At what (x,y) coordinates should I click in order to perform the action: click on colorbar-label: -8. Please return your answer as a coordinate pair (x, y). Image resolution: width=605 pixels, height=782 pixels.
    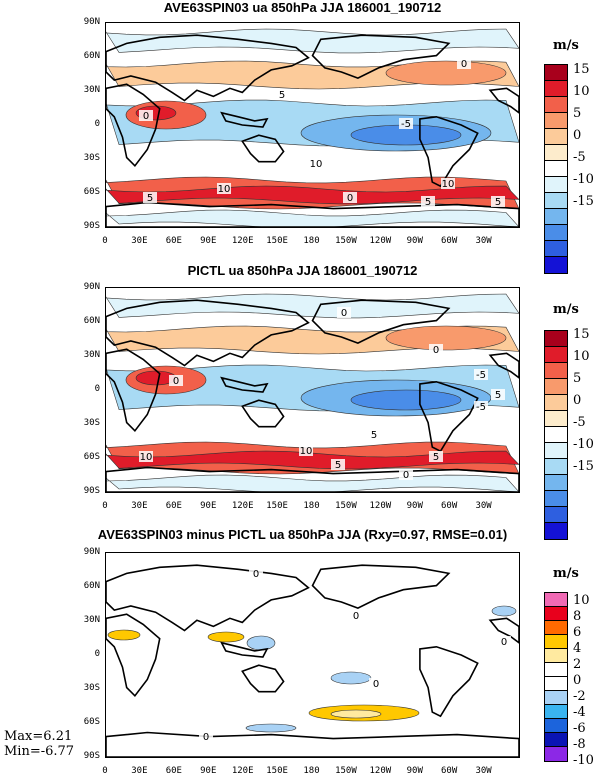
    Looking at the image, I should click on (579, 744).